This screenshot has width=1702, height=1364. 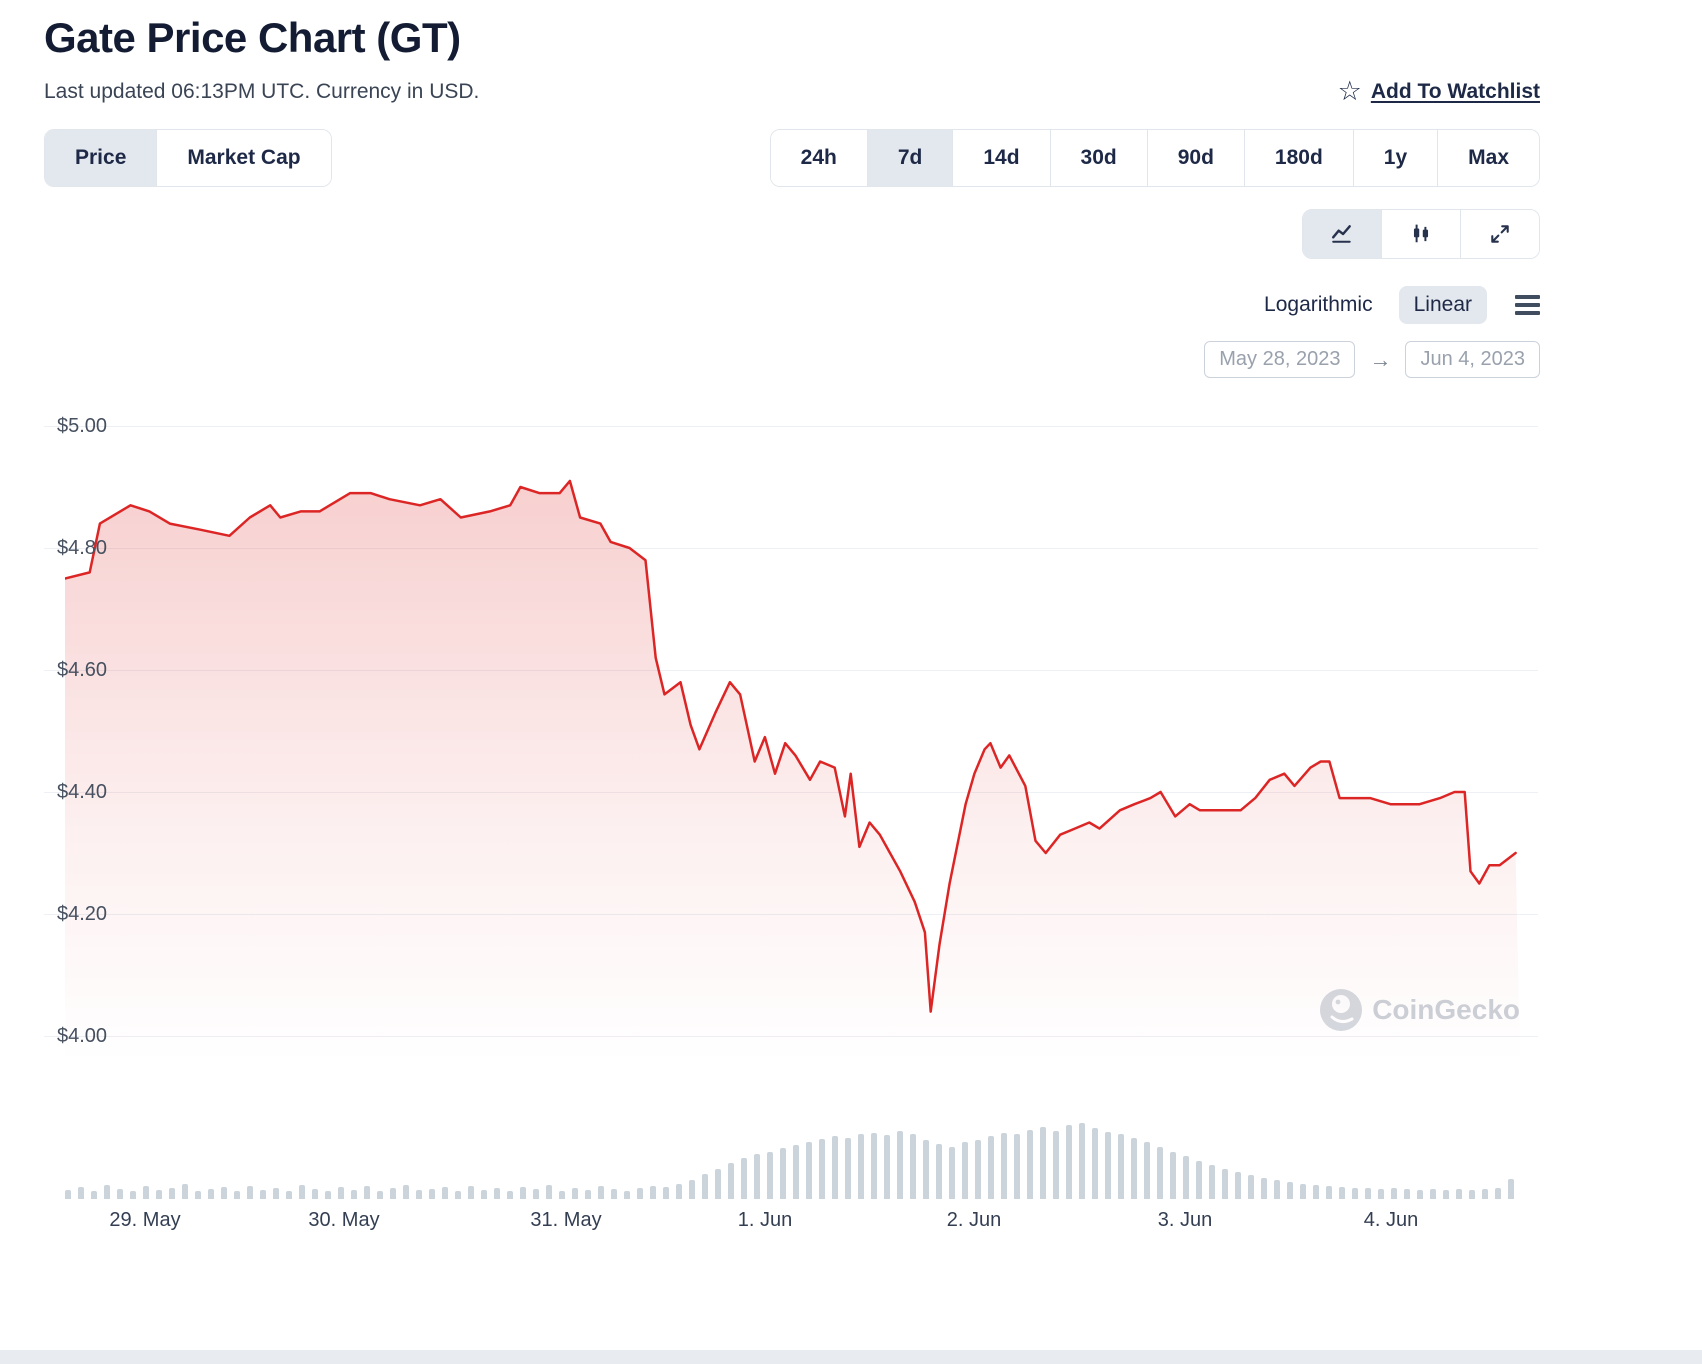 I want to click on arrow-right-icon: →, so click(x=1380, y=359).